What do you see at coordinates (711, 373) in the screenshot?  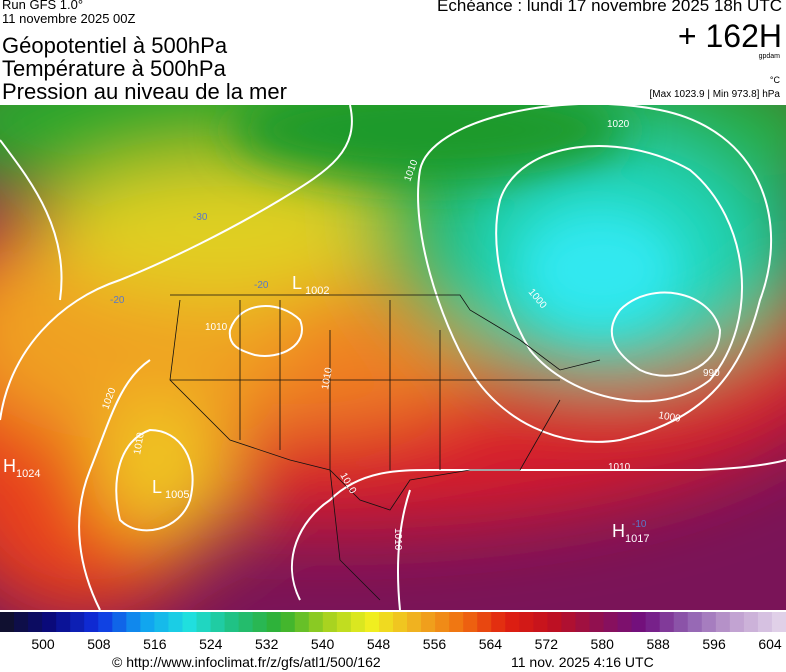 I see `isobar-label: 990` at bounding box center [711, 373].